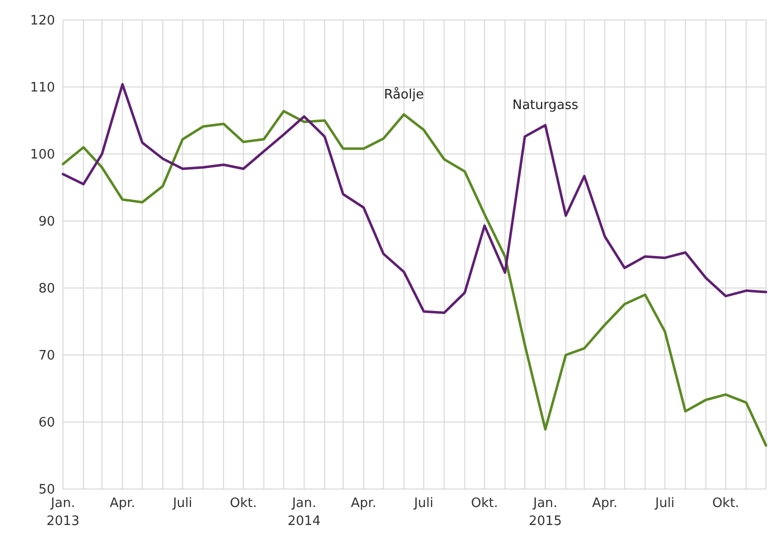 The height and width of the screenshot is (544, 774). Describe the element at coordinates (46, 289) in the screenshot. I see `y-tick-label: 80` at that location.